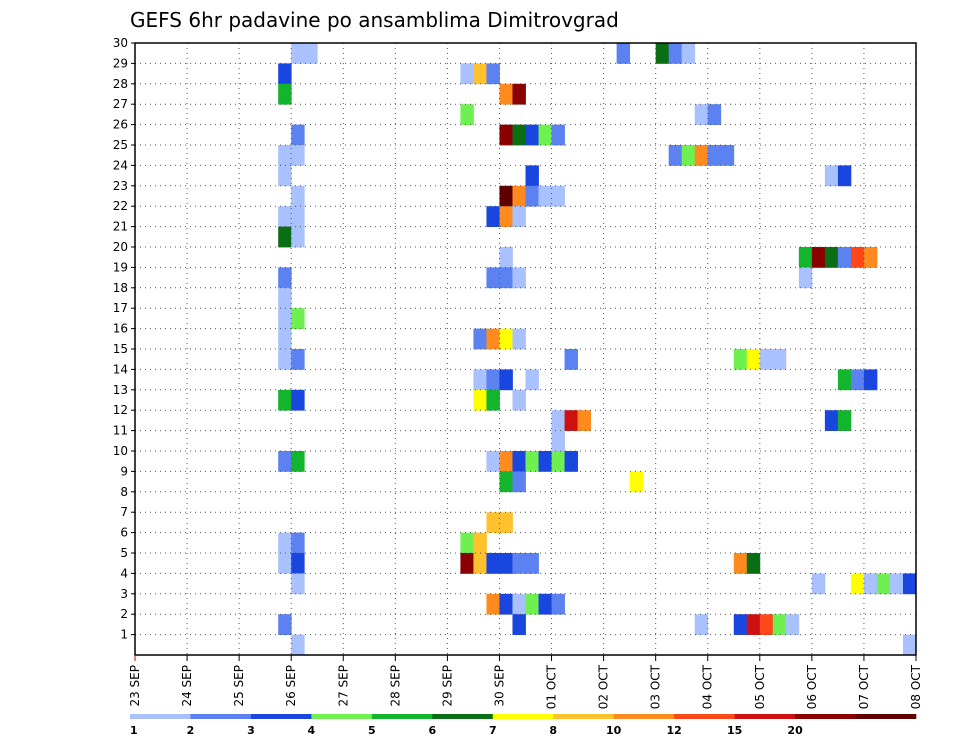  What do you see at coordinates (120, 308) in the screenshot?
I see `y-tick-label: 17` at bounding box center [120, 308].